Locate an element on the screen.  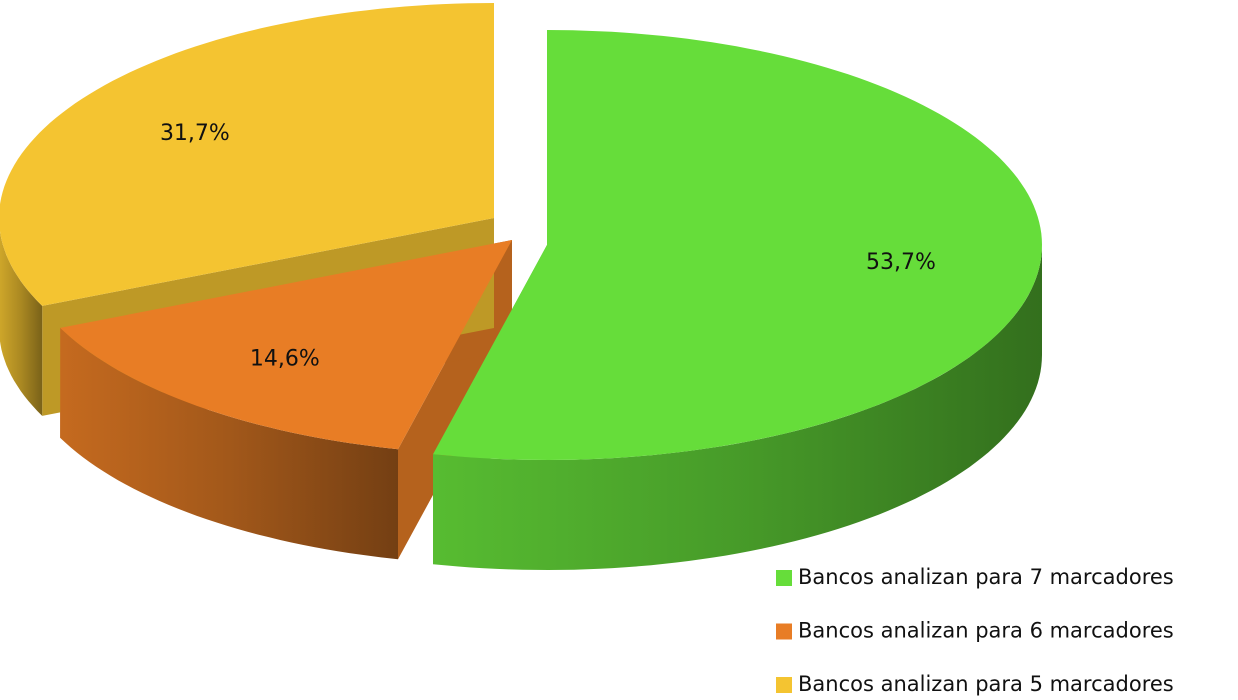
value-label: 53,7% is located at coordinates (901, 262).